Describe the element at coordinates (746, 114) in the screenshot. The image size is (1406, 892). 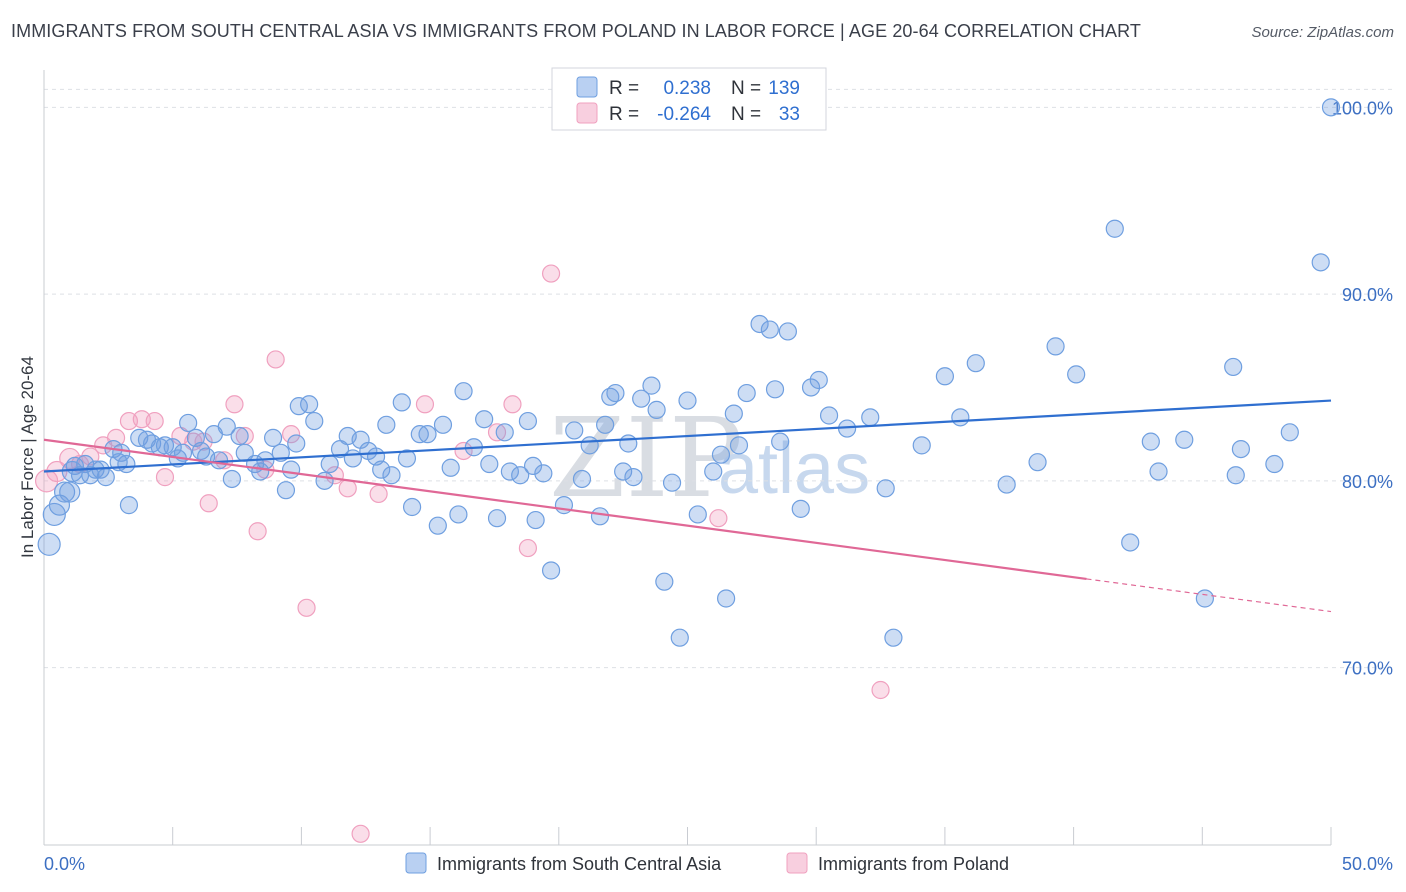
I see `legend-n-label-pink: N =` at that location.